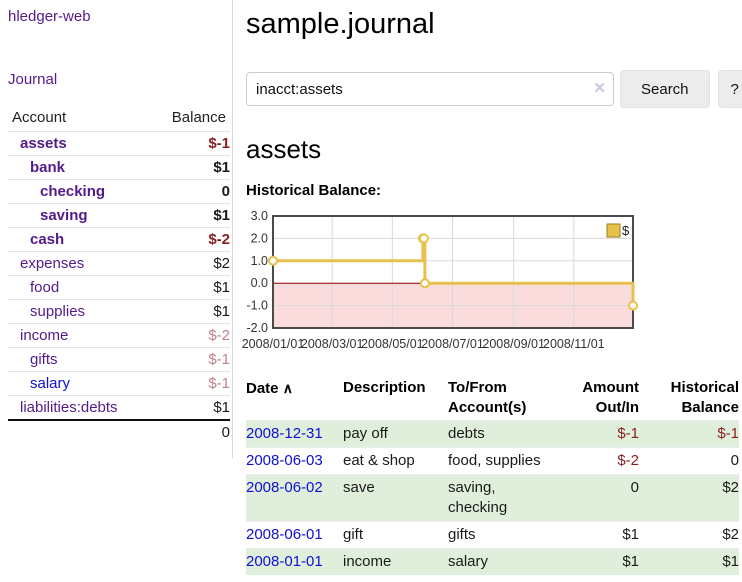  I want to click on transaction-description: gift, so click(395, 535).